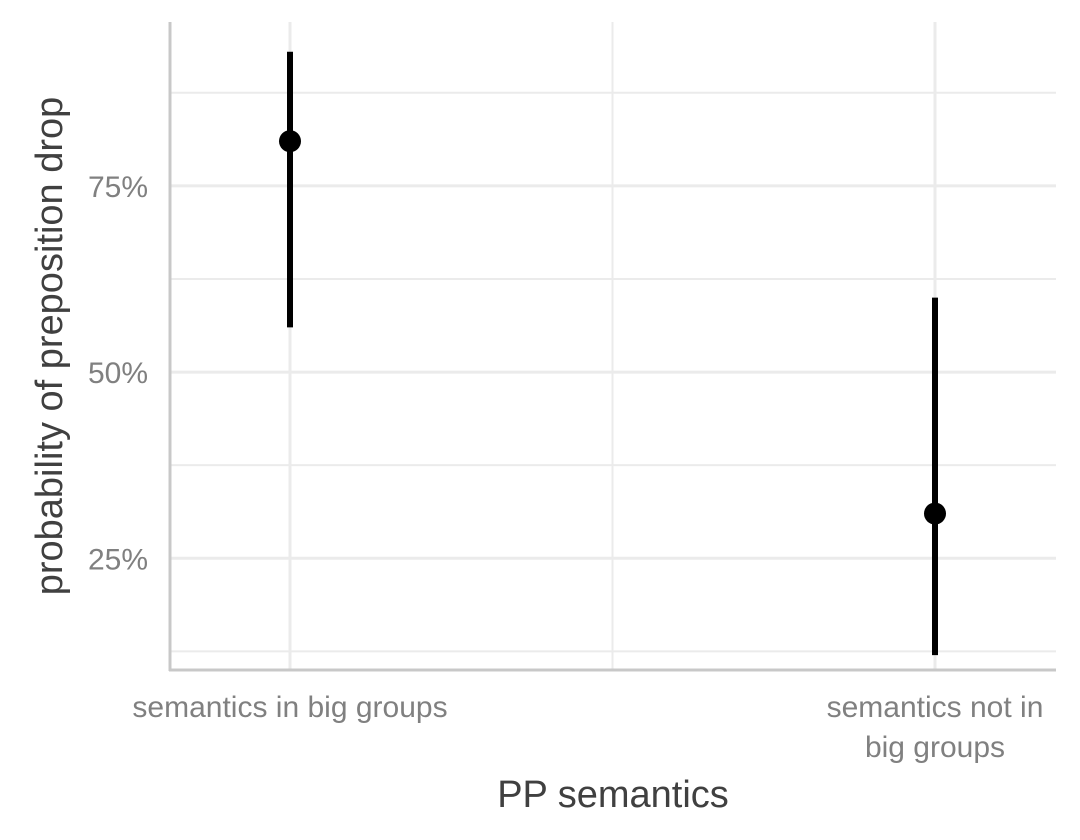 The width and height of the screenshot is (1080, 840). What do you see at coordinates (935, 727) in the screenshot?
I see `x-tick-label: semantics not in big groups` at bounding box center [935, 727].